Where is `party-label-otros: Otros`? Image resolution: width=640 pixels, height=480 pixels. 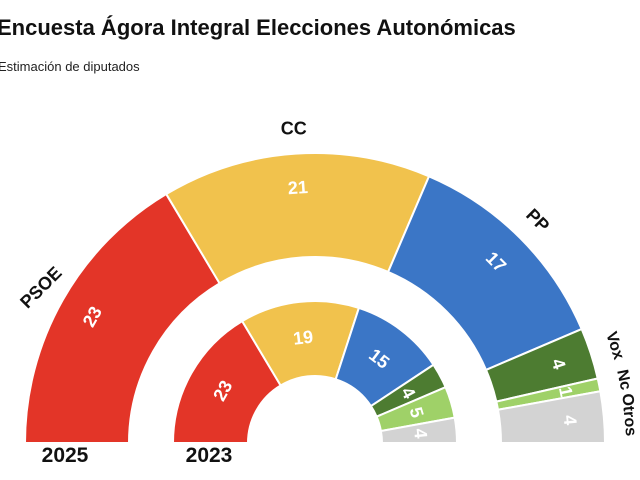 party-label-otros: Otros is located at coordinates (628, 415).